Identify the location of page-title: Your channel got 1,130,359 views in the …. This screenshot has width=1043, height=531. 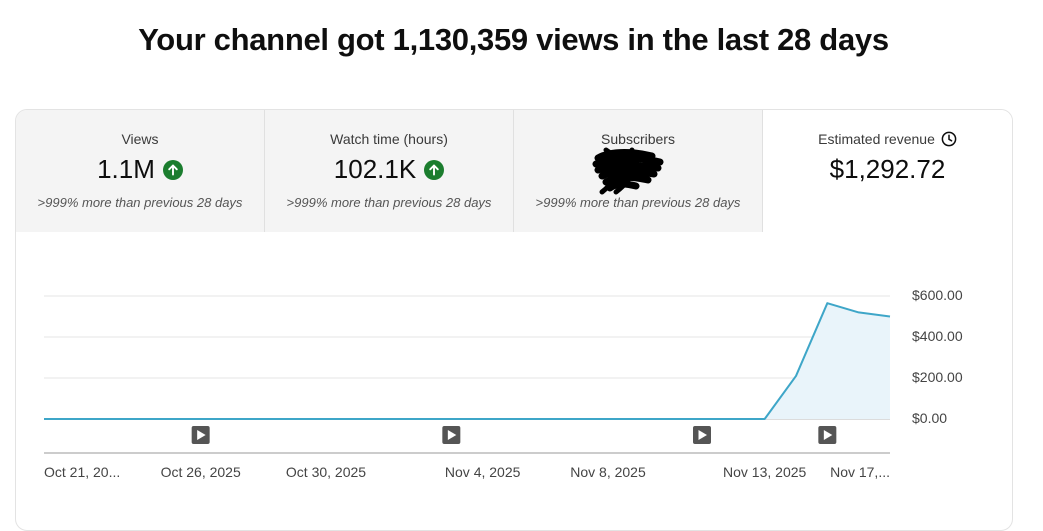
(513, 39).